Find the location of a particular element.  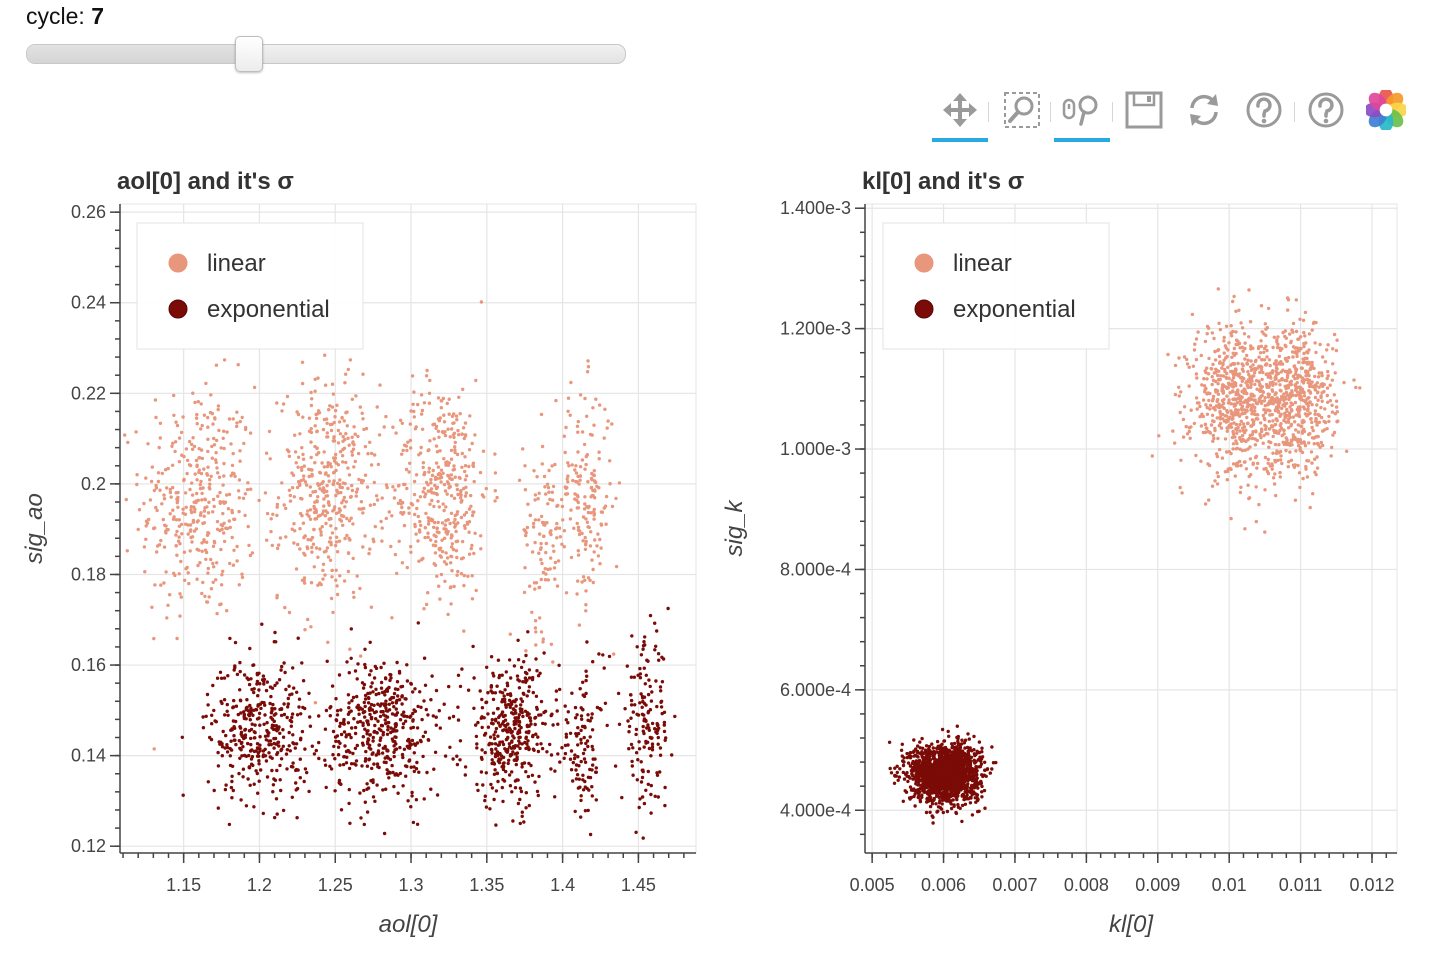

wheel-zoom-tool-button is located at coordinates (1082, 115).